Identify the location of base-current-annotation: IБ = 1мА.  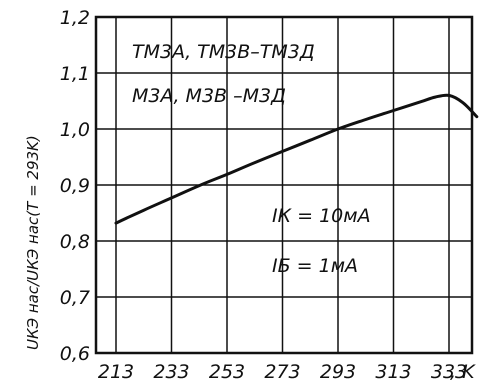
(315, 266).